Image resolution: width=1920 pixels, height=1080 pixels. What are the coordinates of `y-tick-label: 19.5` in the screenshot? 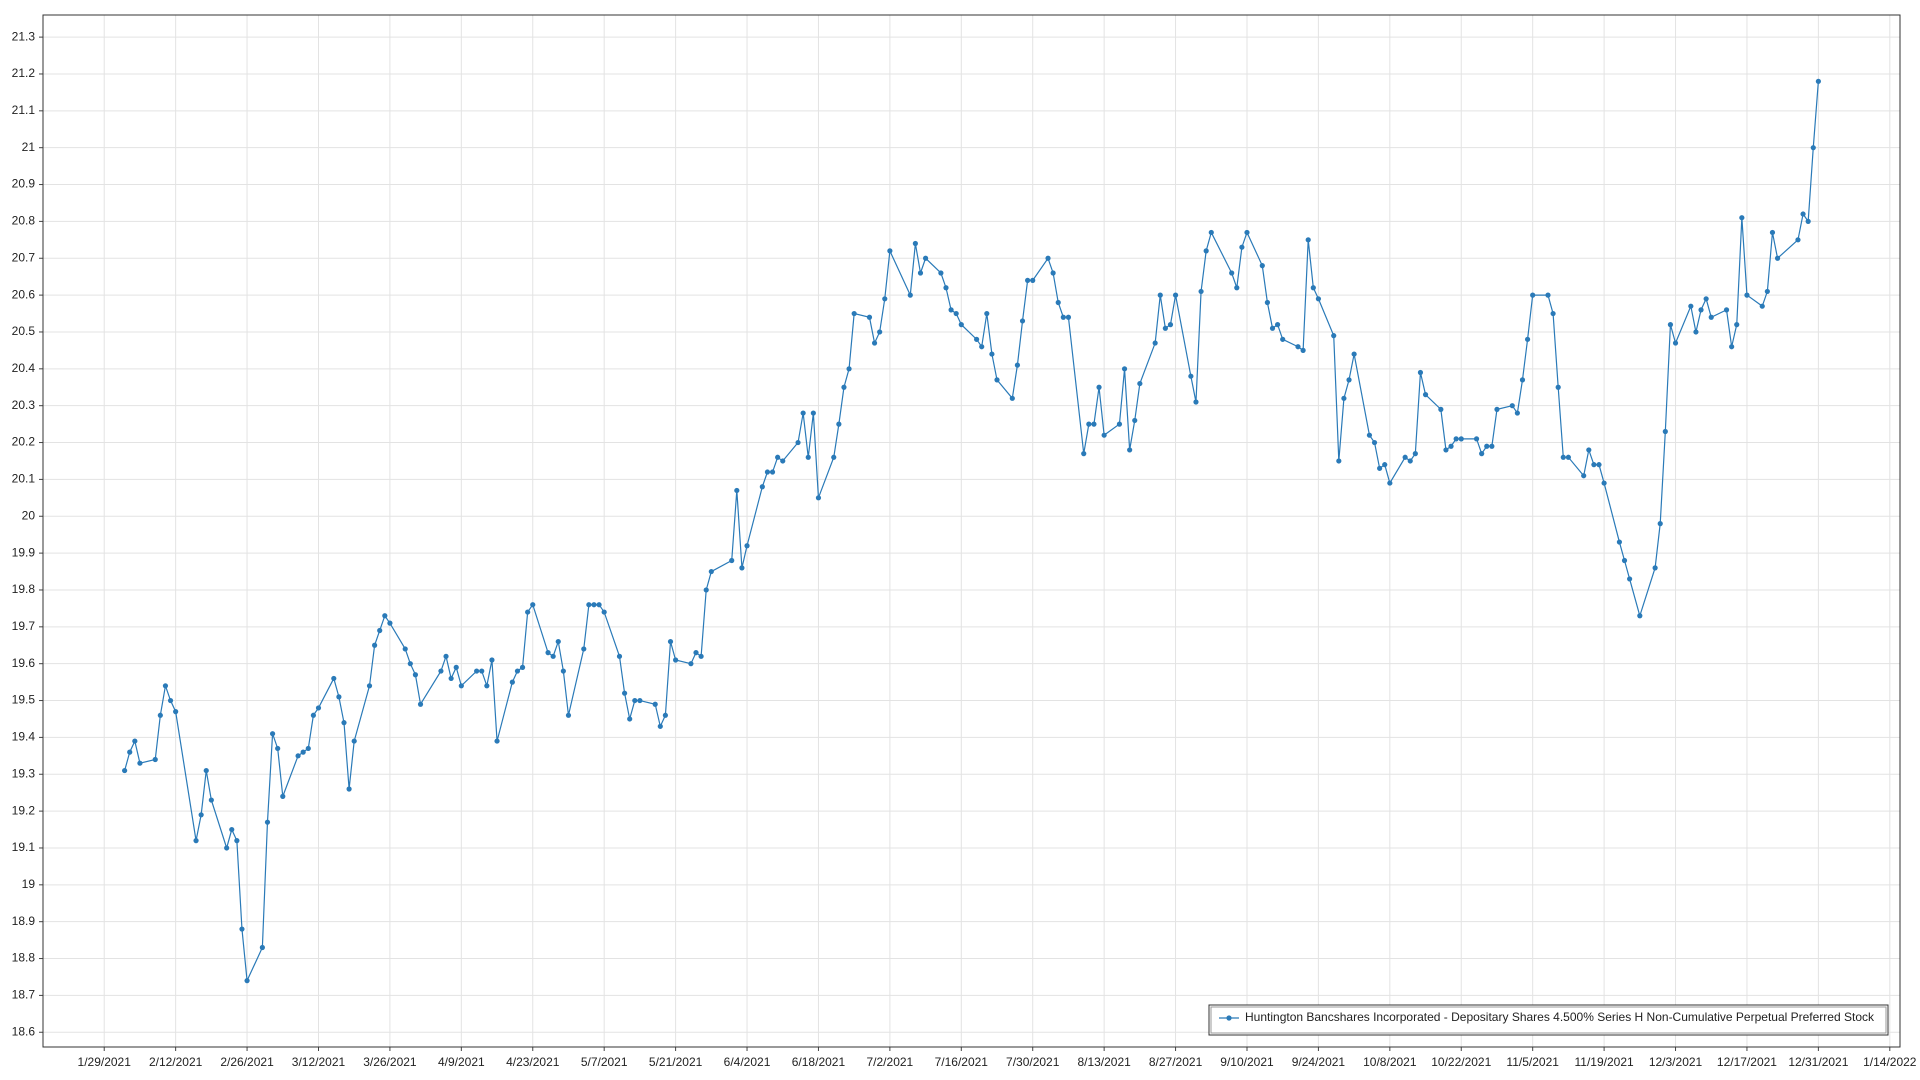 It's located at (24, 700).